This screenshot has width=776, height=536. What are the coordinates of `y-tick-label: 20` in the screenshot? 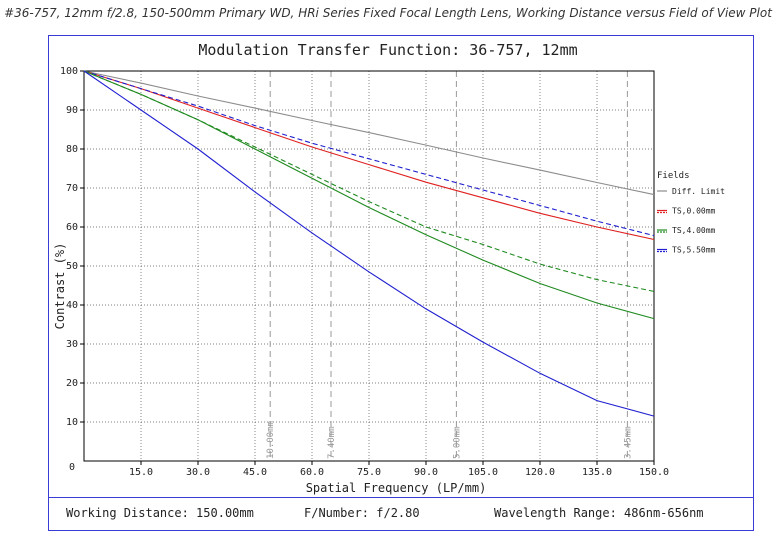 It's located at (72, 383).